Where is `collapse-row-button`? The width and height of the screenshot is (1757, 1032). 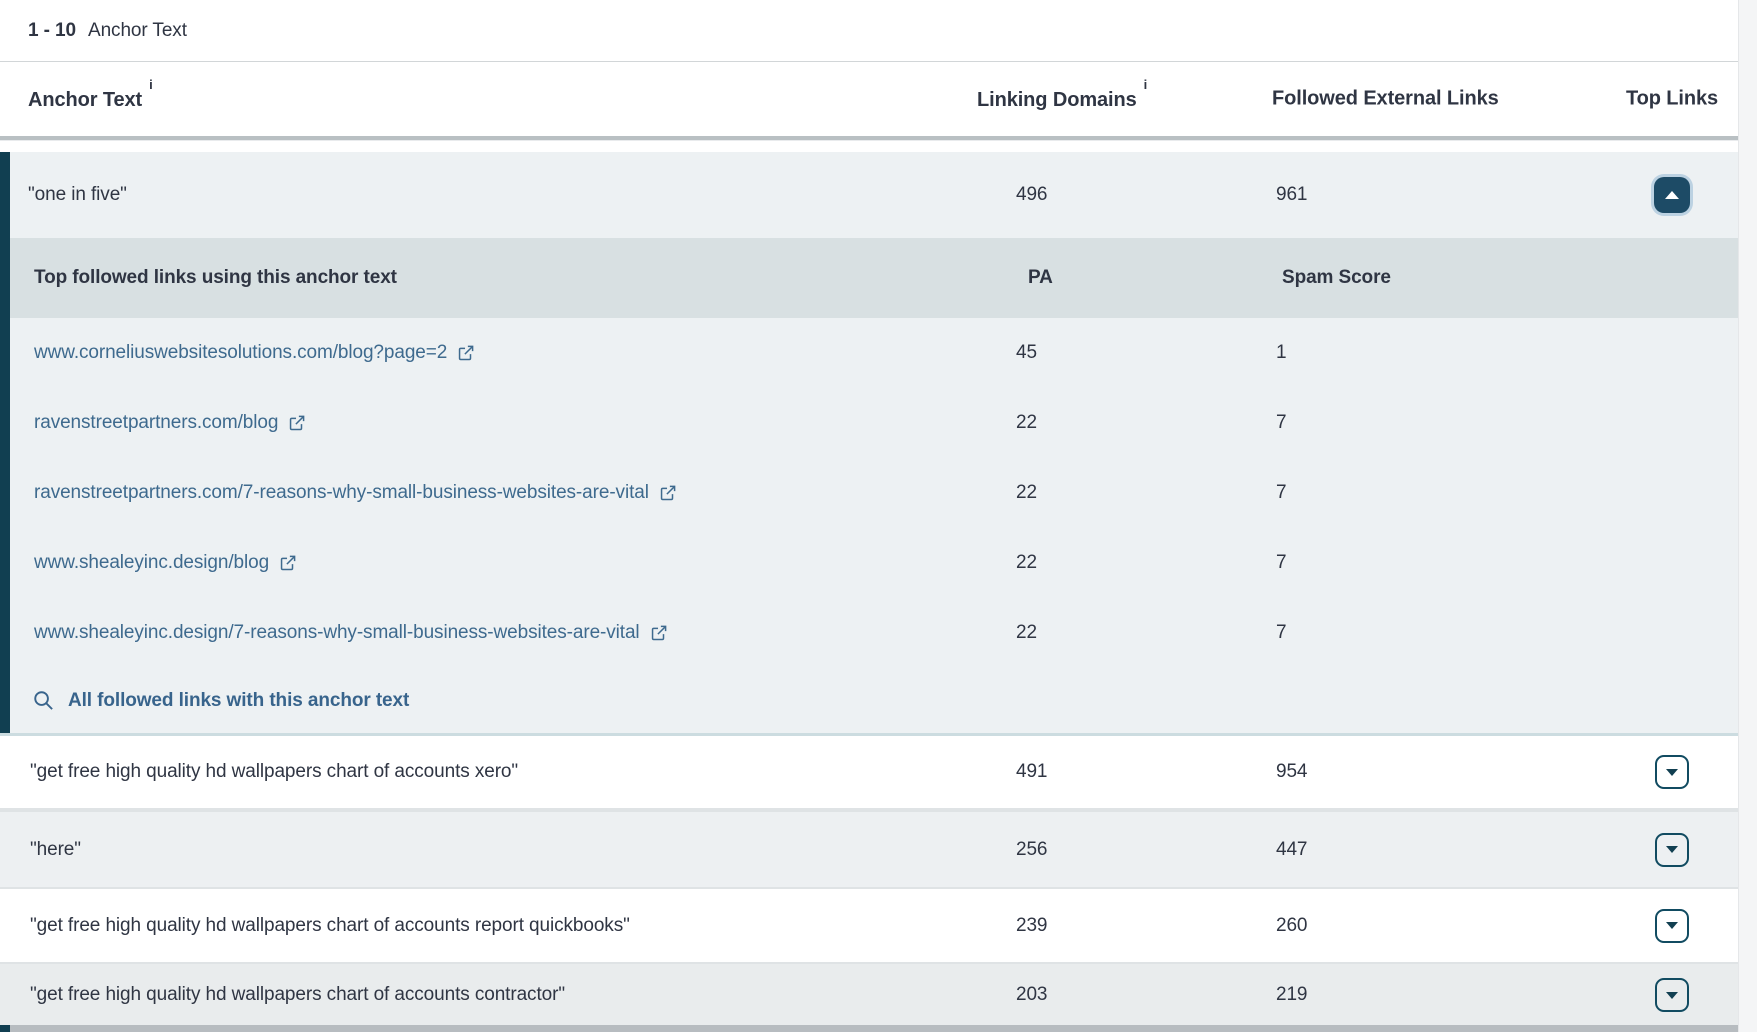
collapse-row-button is located at coordinates (1672, 195).